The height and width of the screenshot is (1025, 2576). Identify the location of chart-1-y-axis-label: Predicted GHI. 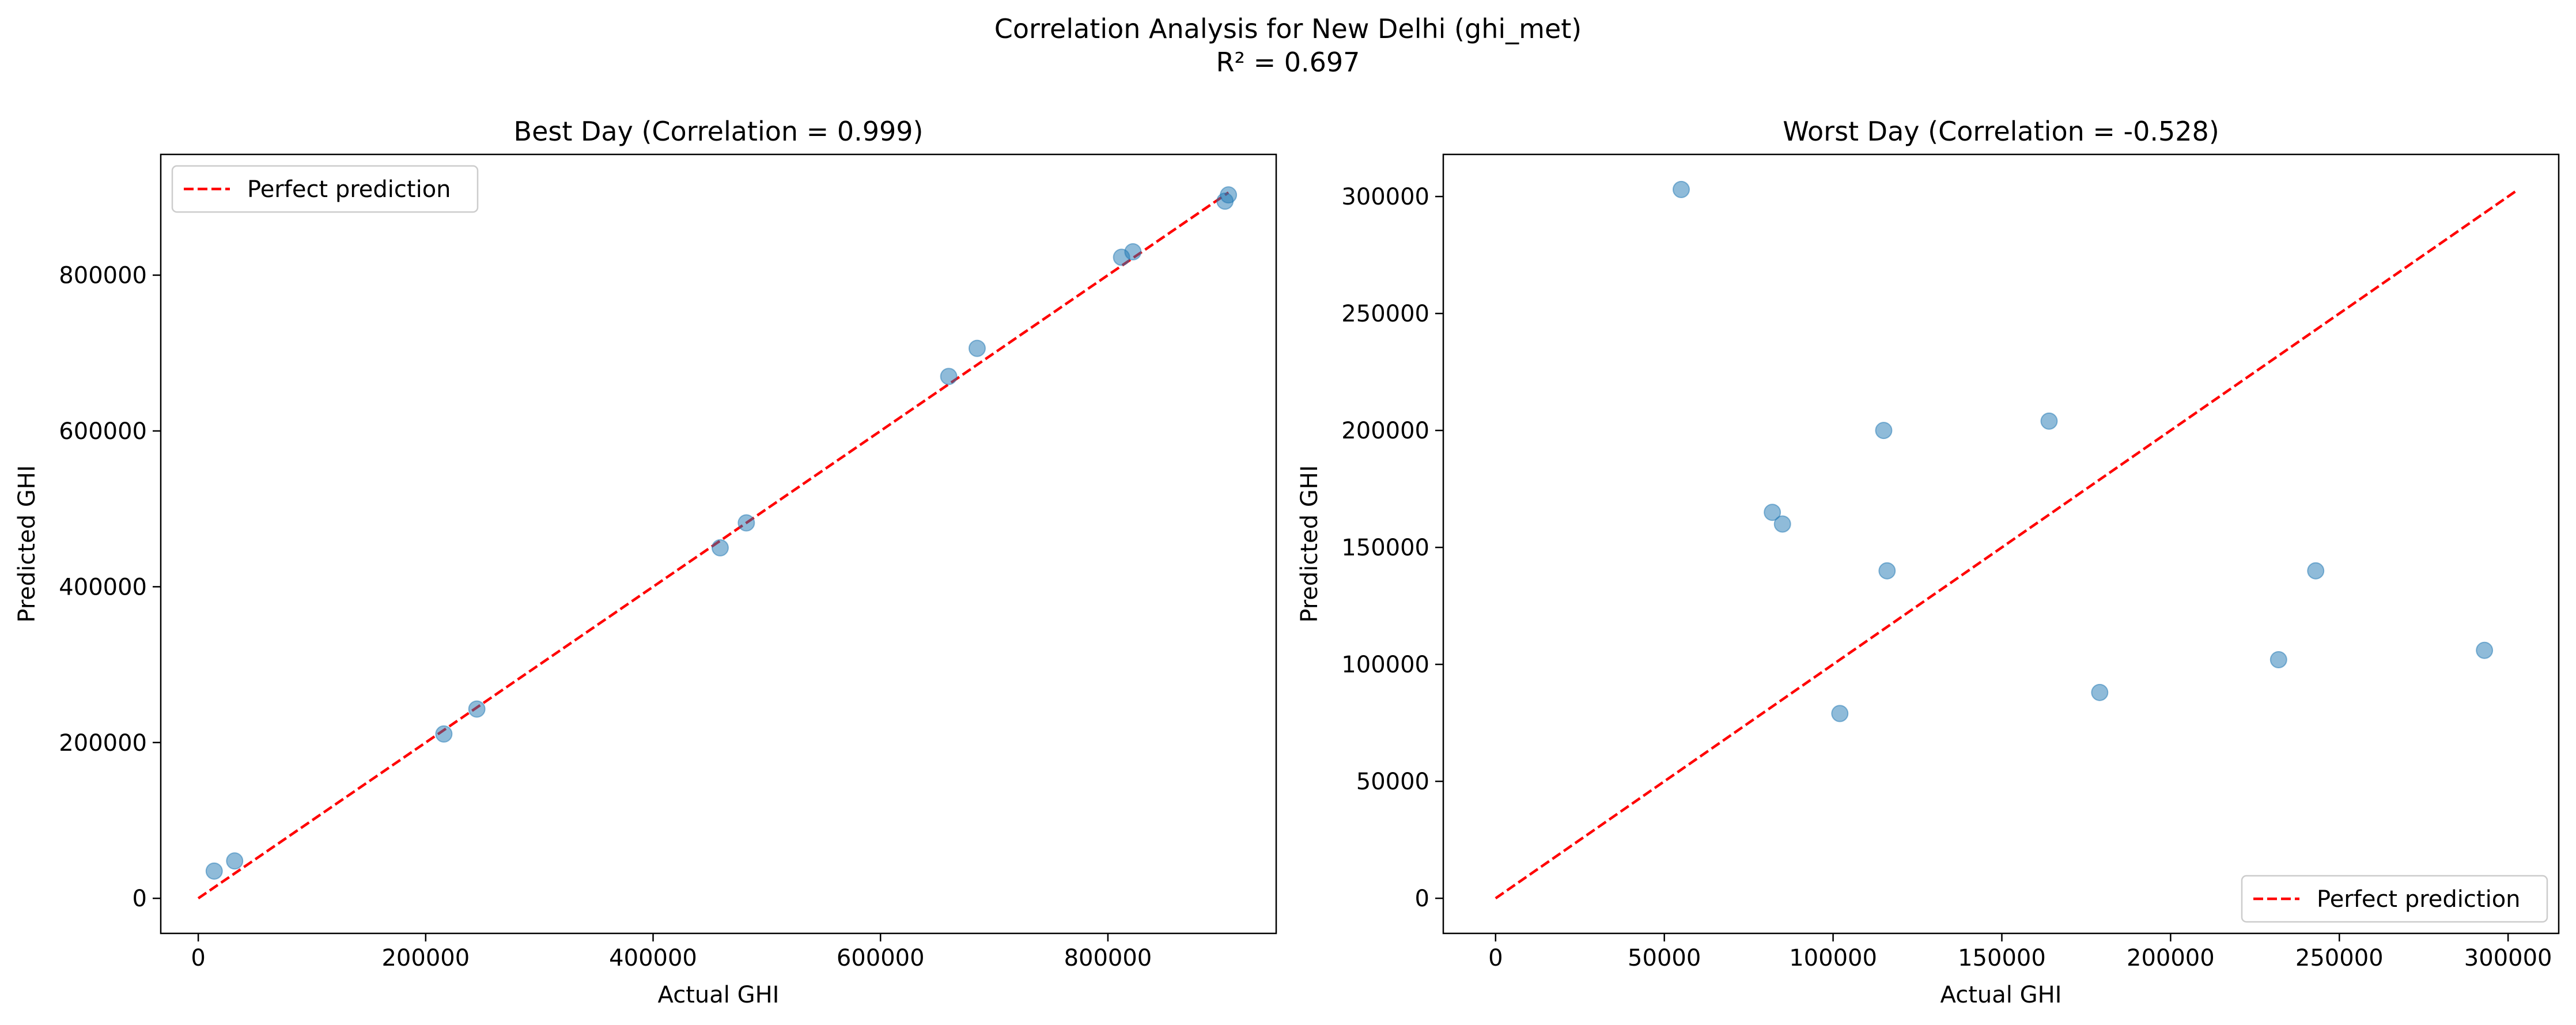
(27, 543).